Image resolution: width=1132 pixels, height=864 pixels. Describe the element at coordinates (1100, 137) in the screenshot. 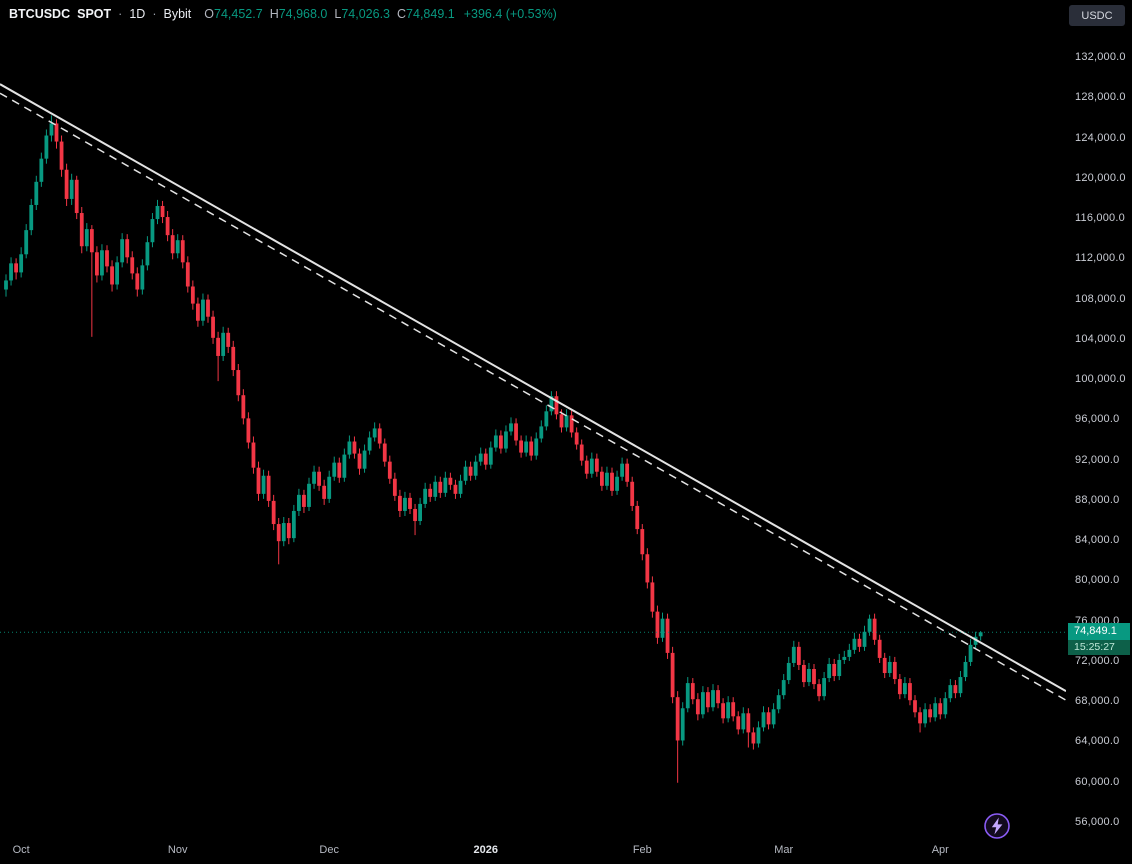

I see `price-tick-label: 124,000.0` at that location.